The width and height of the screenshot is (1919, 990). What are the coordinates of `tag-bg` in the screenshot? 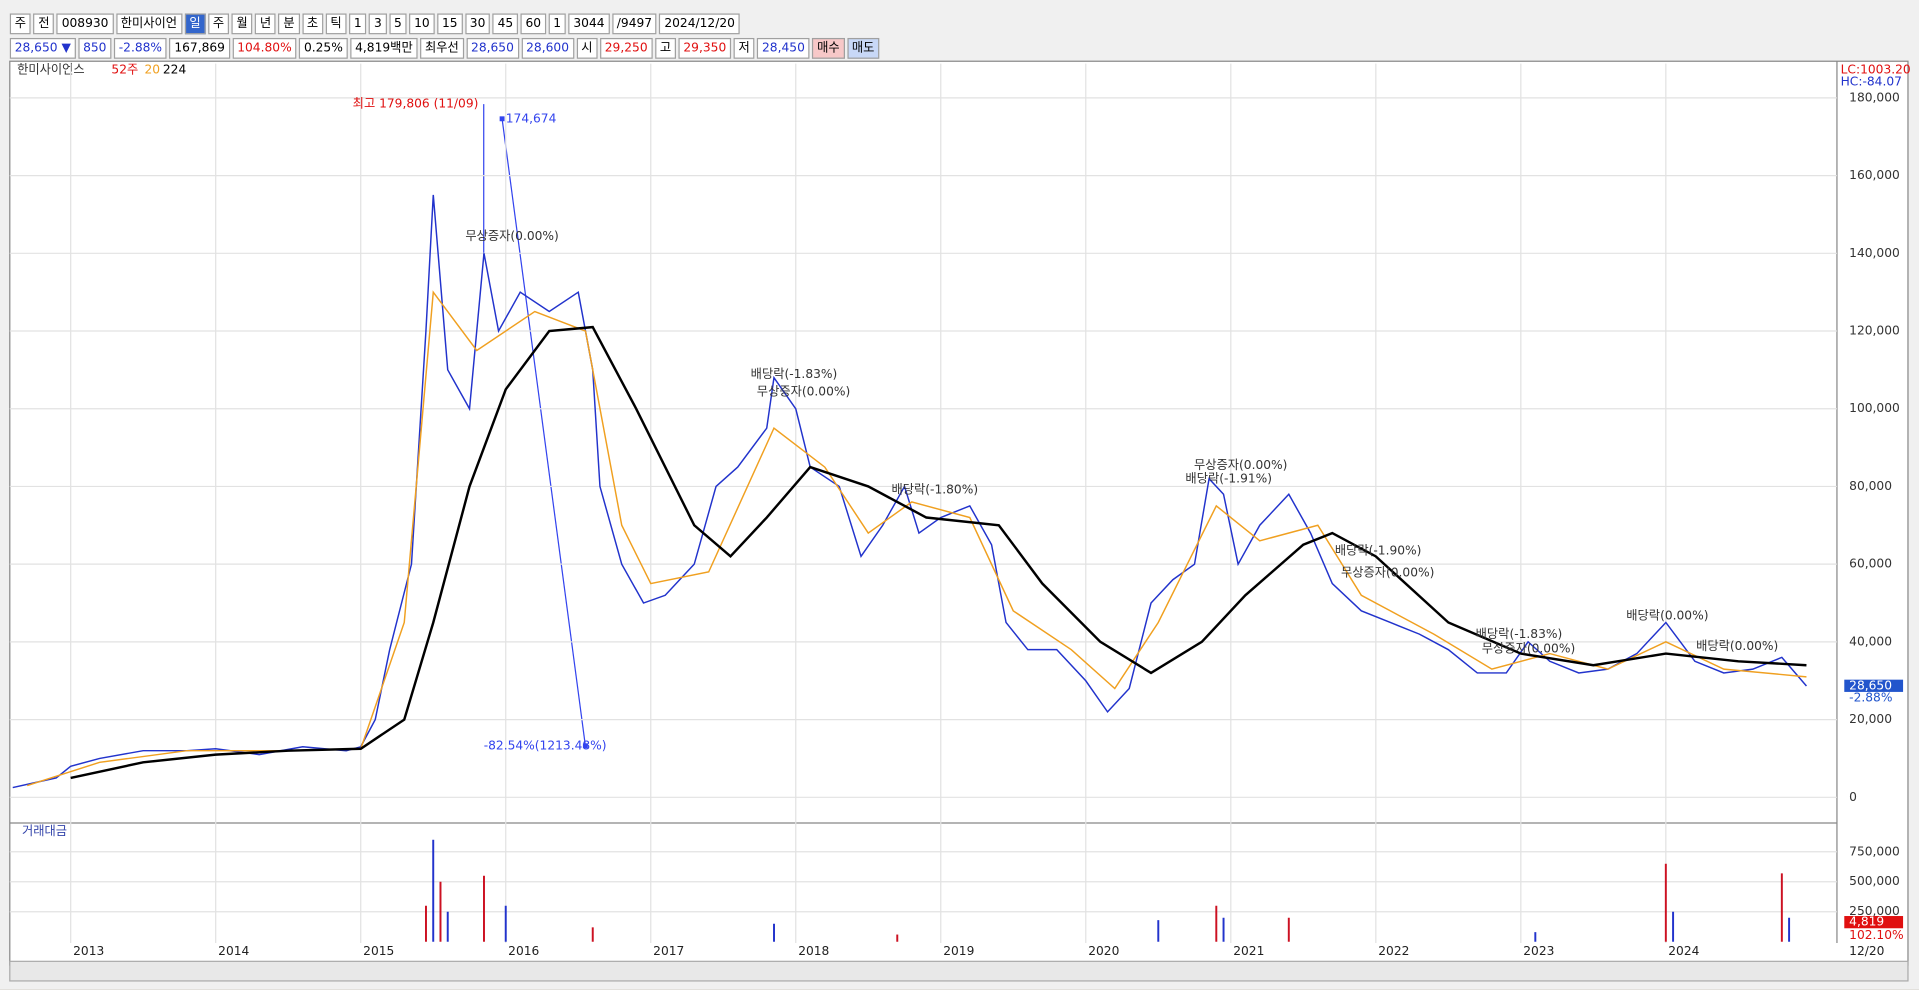 It's located at (1874, 922).